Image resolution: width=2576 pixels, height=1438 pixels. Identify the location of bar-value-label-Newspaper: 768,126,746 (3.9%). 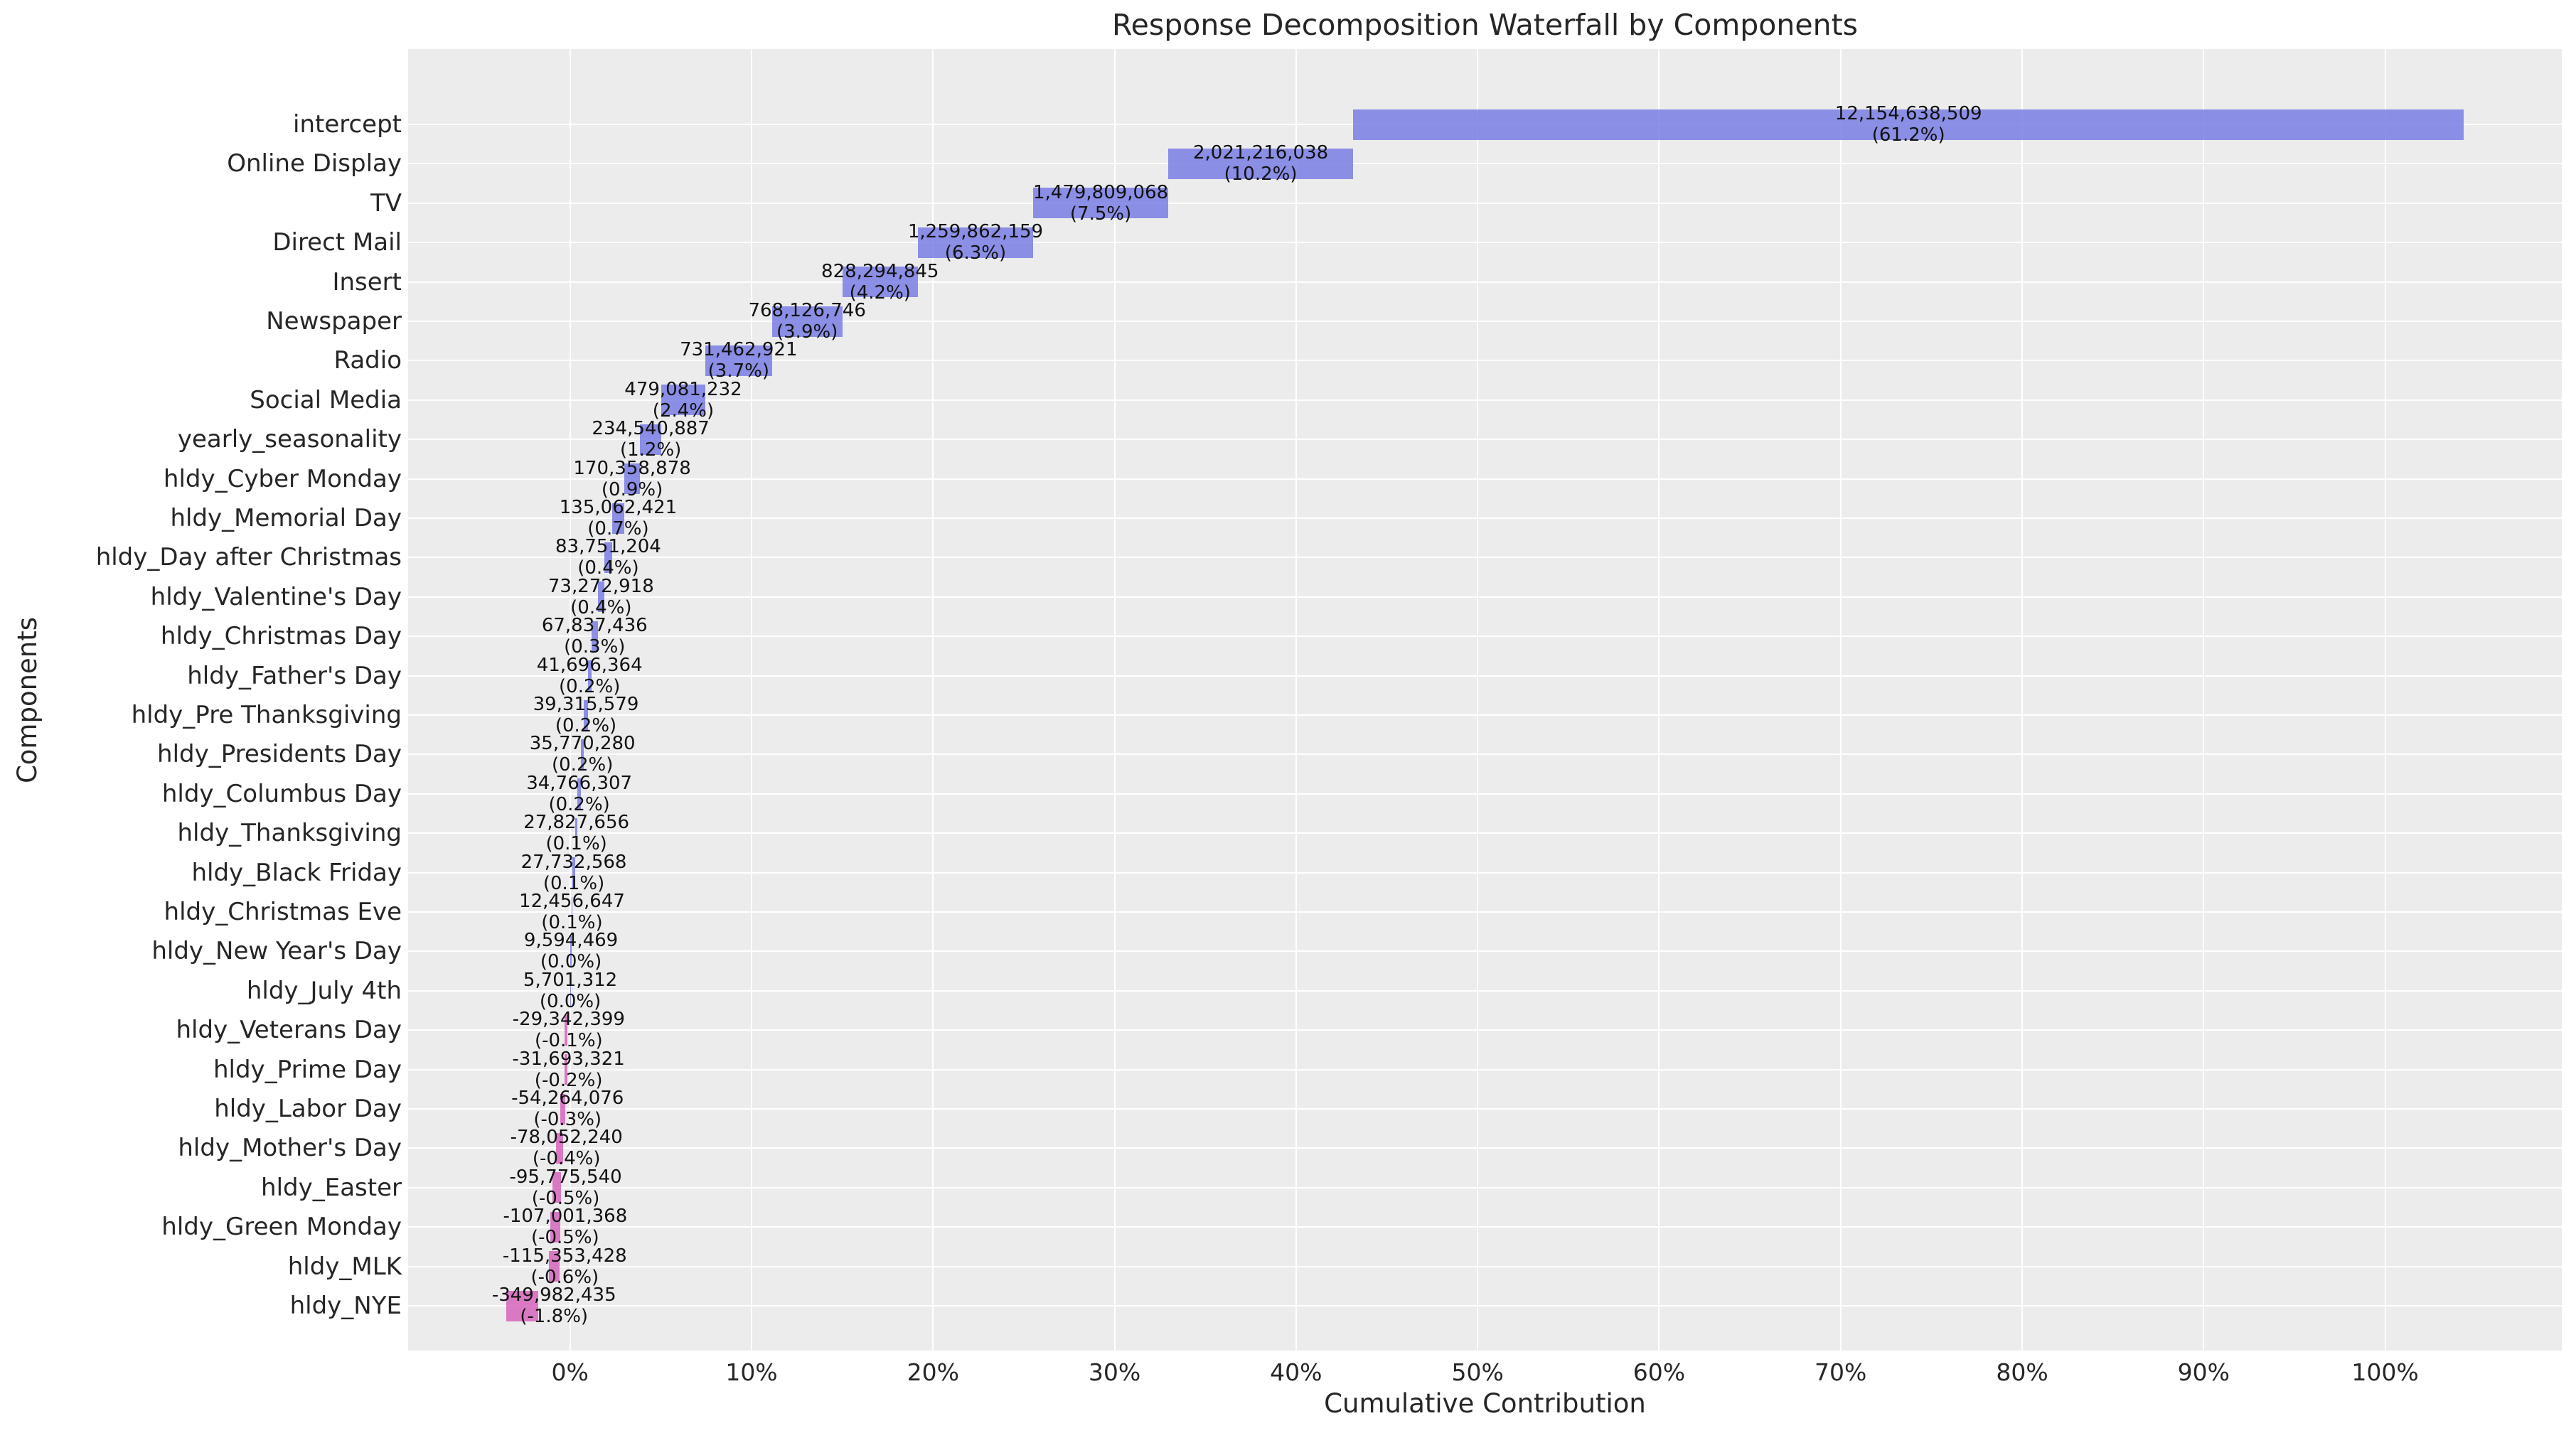
(806, 321).